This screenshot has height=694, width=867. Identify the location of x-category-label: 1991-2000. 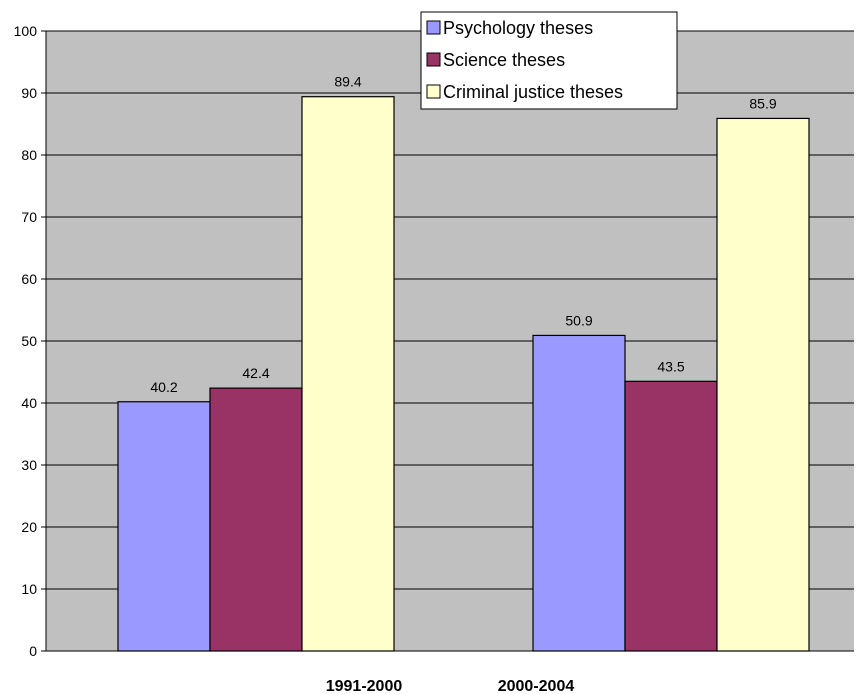
(364, 686).